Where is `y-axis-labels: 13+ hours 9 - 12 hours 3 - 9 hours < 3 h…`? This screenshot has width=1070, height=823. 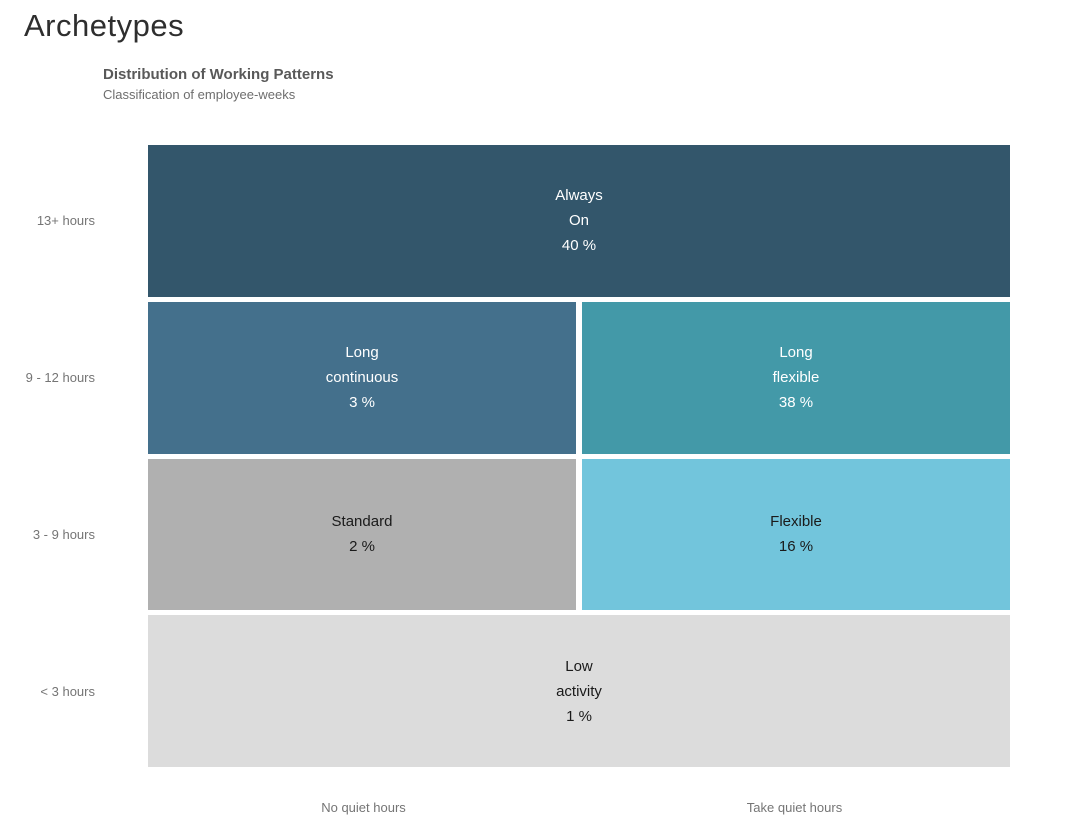 y-axis-labels: 13+ hours 9 - 12 hours 3 - 9 hours < 3 h… is located at coordinates (74, 456).